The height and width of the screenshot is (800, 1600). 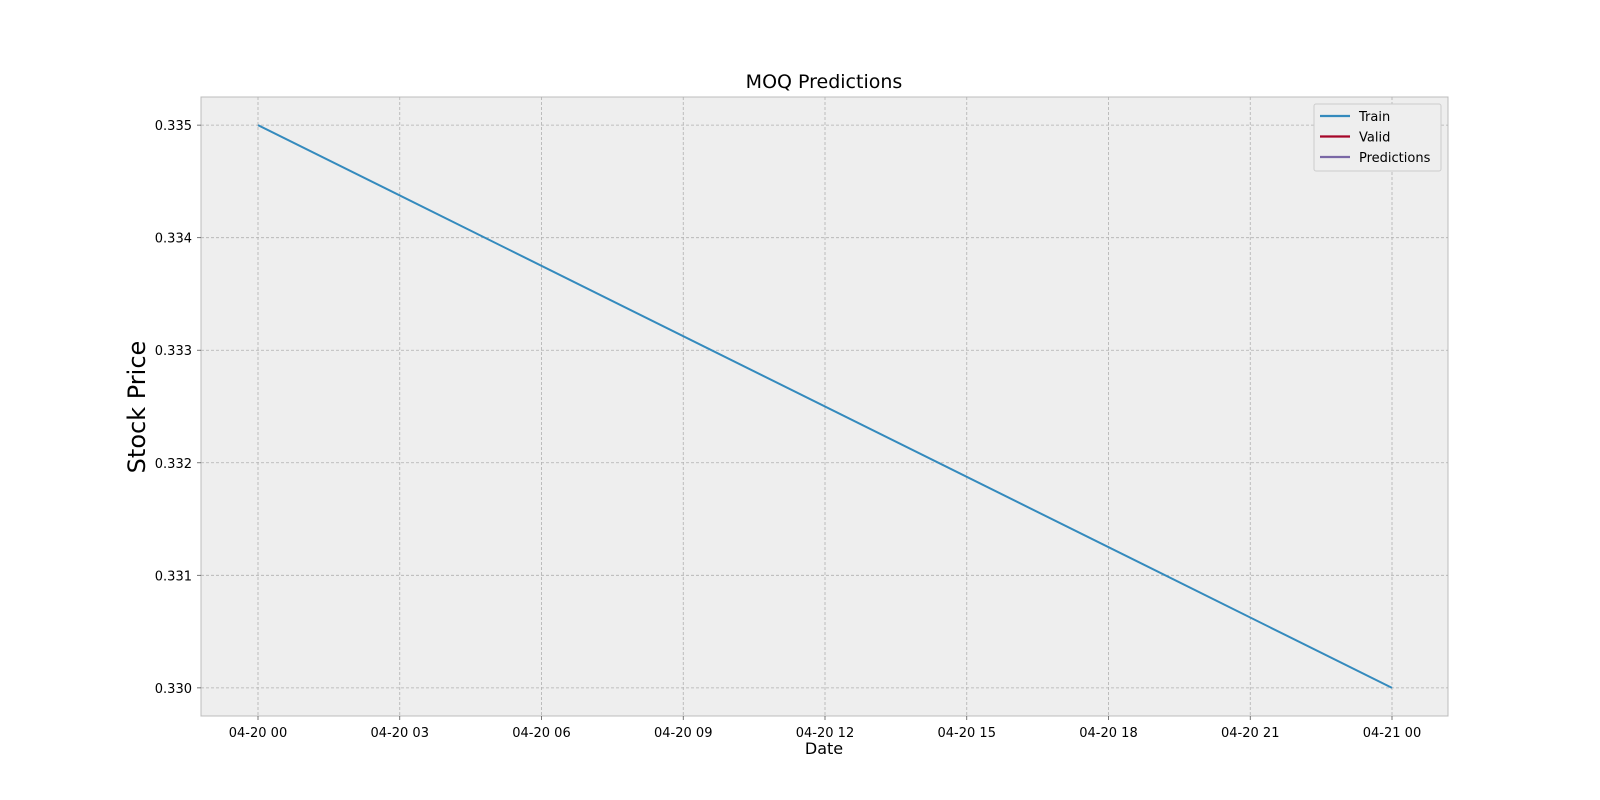 What do you see at coordinates (824, 748) in the screenshot?
I see `x-axis-label: Date` at bounding box center [824, 748].